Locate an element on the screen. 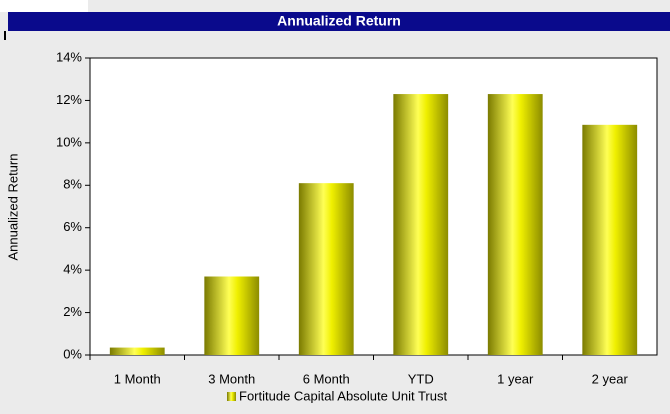 The image size is (670, 414). x-tick-label: 3 Month is located at coordinates (231, 378).